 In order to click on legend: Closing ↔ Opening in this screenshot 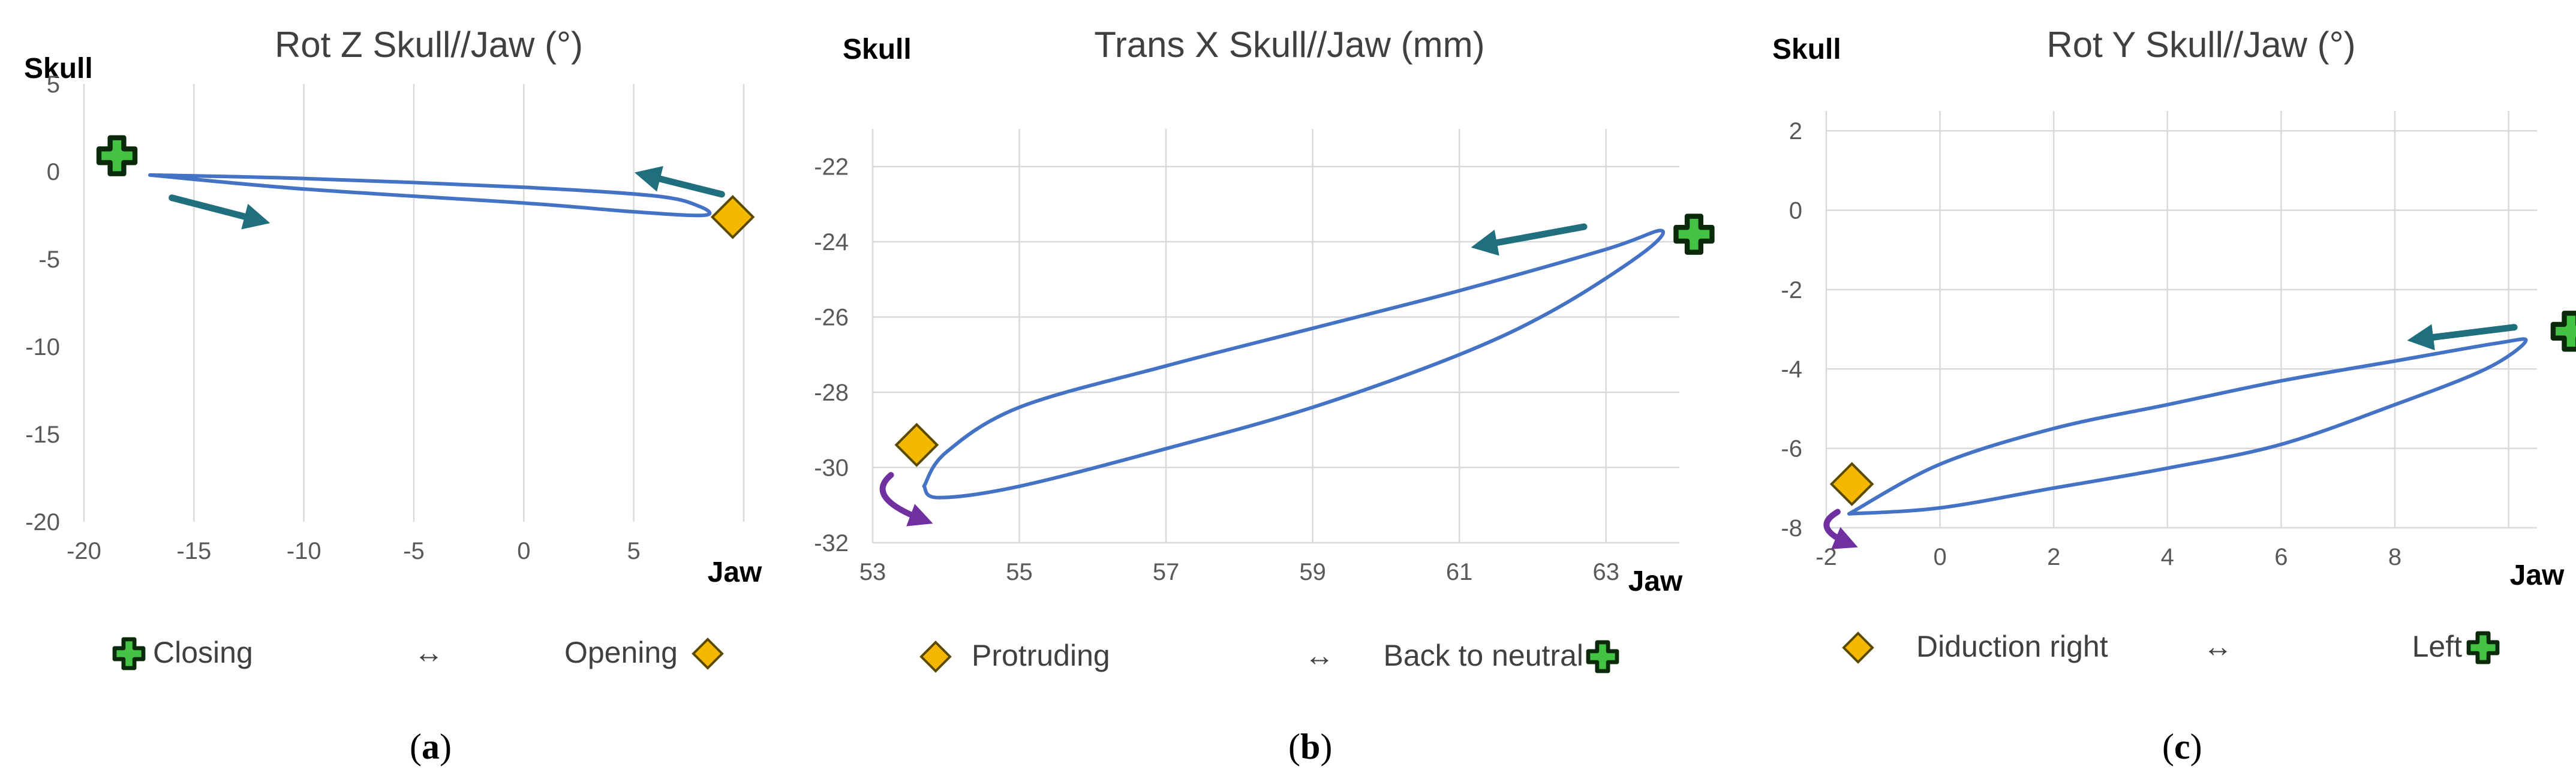, I will do `click(418, 653)`.